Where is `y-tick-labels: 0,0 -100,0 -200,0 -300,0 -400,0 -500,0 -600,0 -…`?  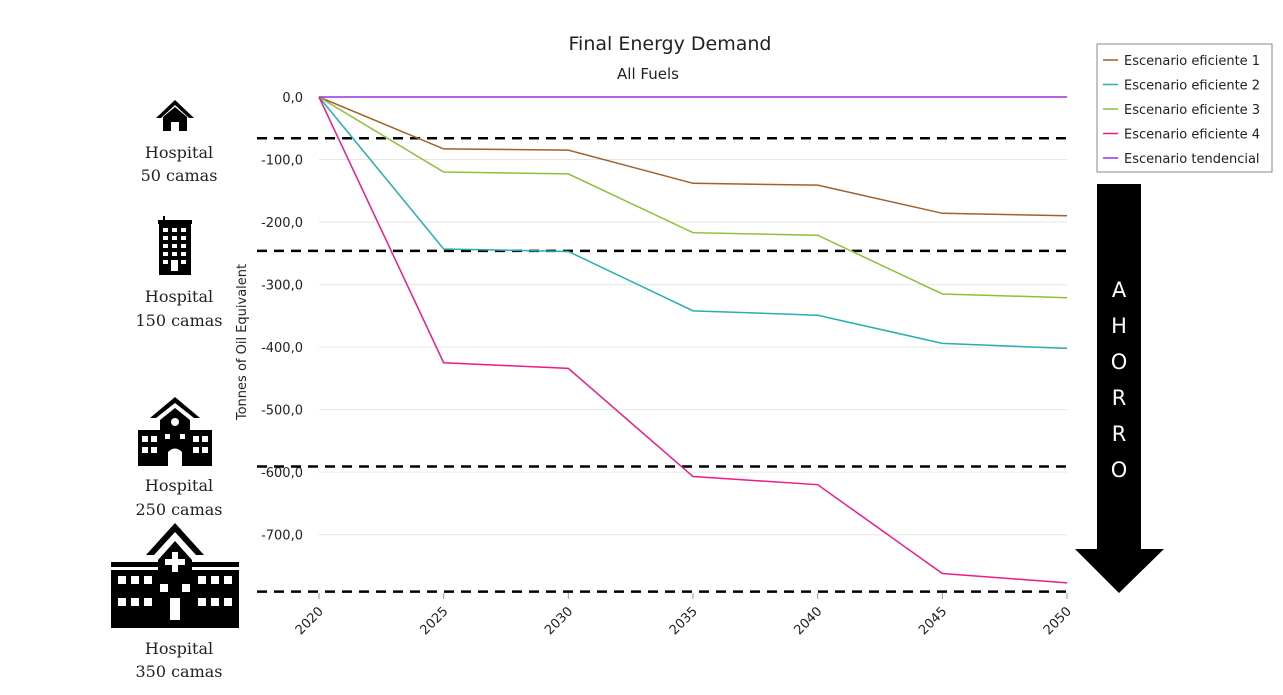 y-tick-labels: 0,0 -100,0 -200,0 -300,0 -400,0 -500,0 -600,0 -… is located at coordinates (282, 317).